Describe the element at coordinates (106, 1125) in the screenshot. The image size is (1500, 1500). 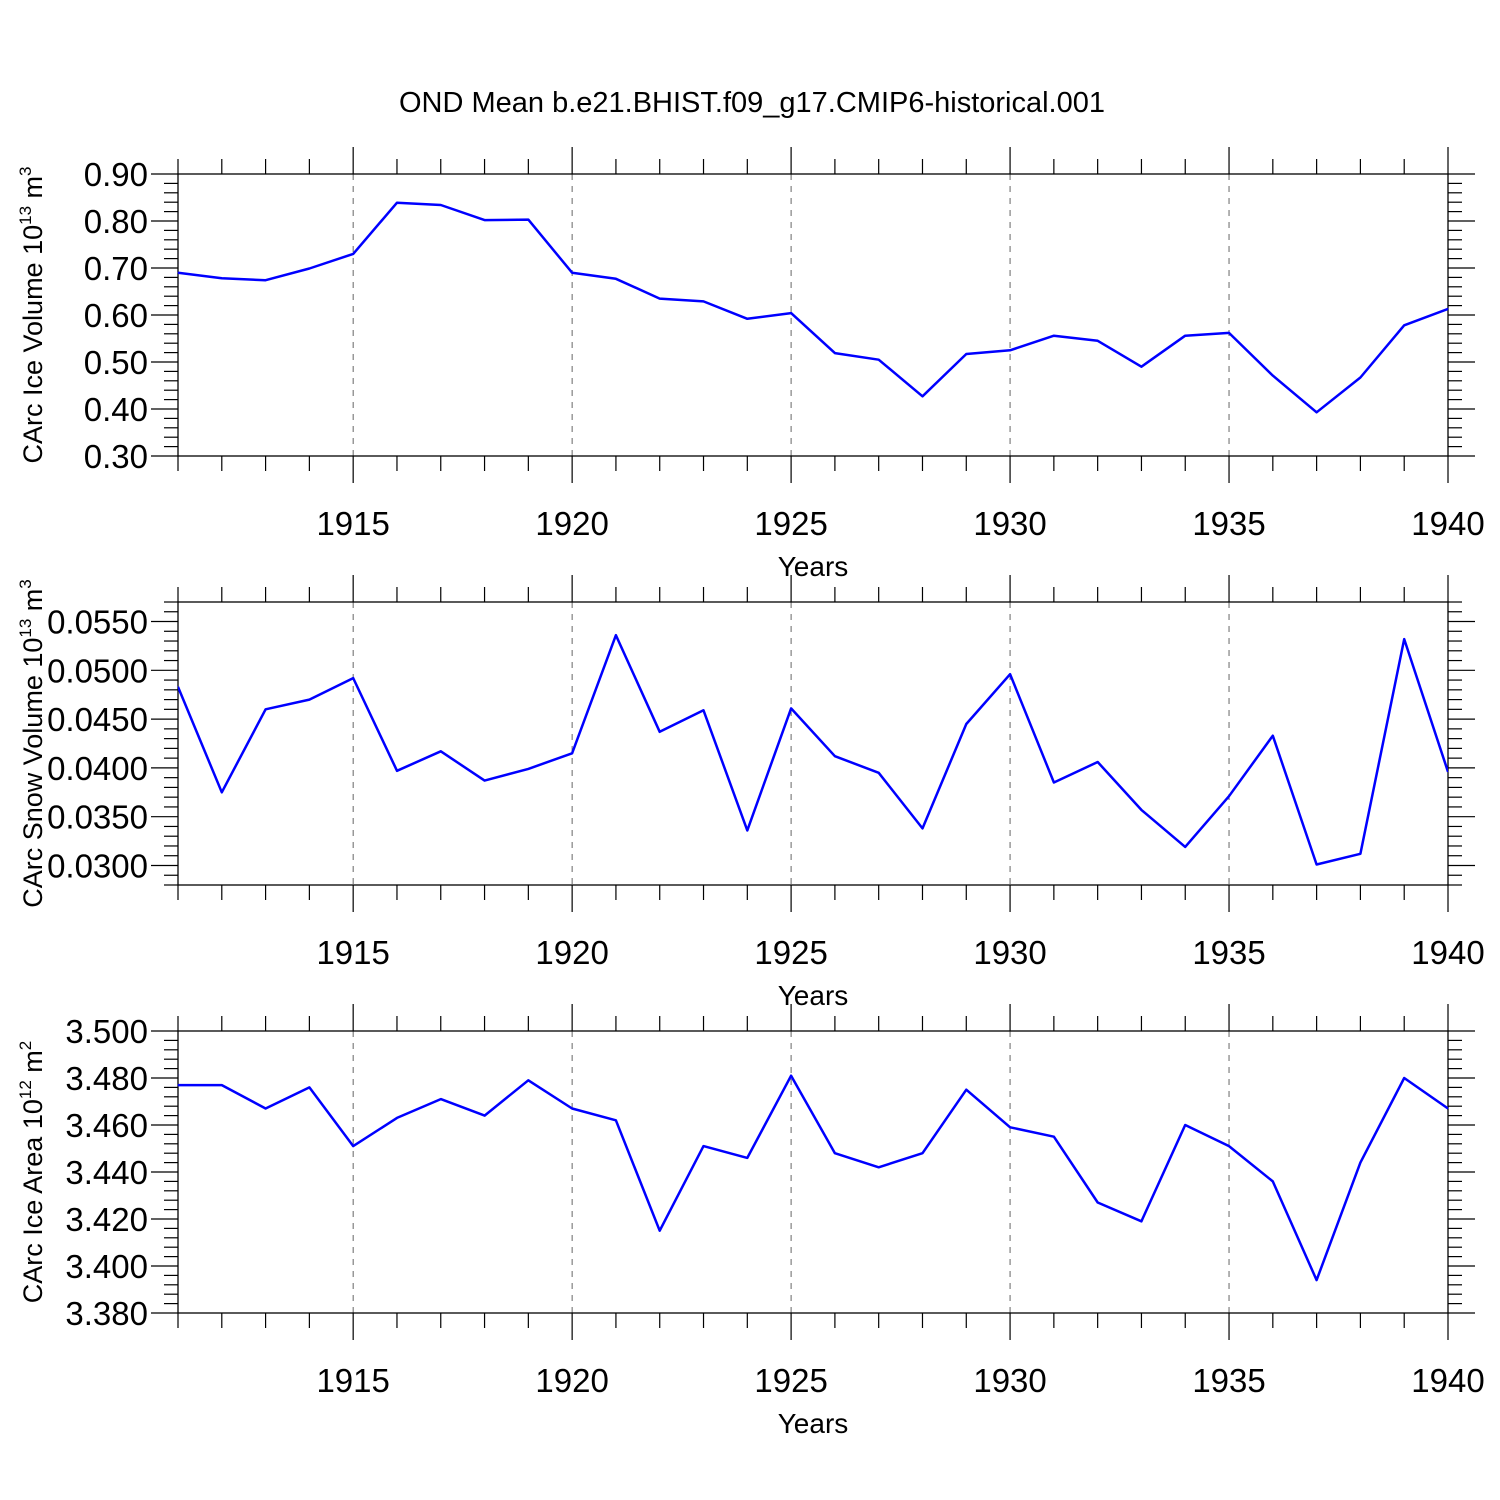
I see `y-tick-label: 3.460` at that location.